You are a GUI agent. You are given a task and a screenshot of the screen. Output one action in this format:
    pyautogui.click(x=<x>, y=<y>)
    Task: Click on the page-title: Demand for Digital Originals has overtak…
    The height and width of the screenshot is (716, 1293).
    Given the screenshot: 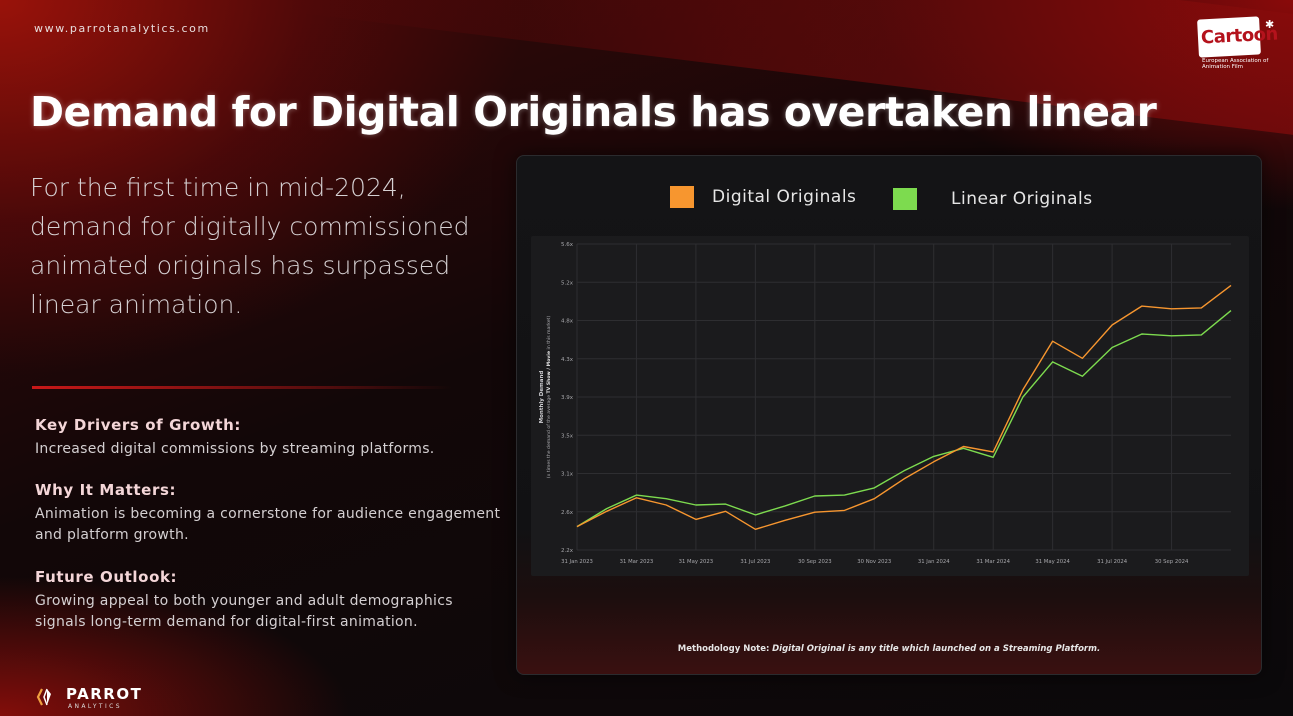 What is the action you would take?
    pyautogui.click(x=593, y=112)
    